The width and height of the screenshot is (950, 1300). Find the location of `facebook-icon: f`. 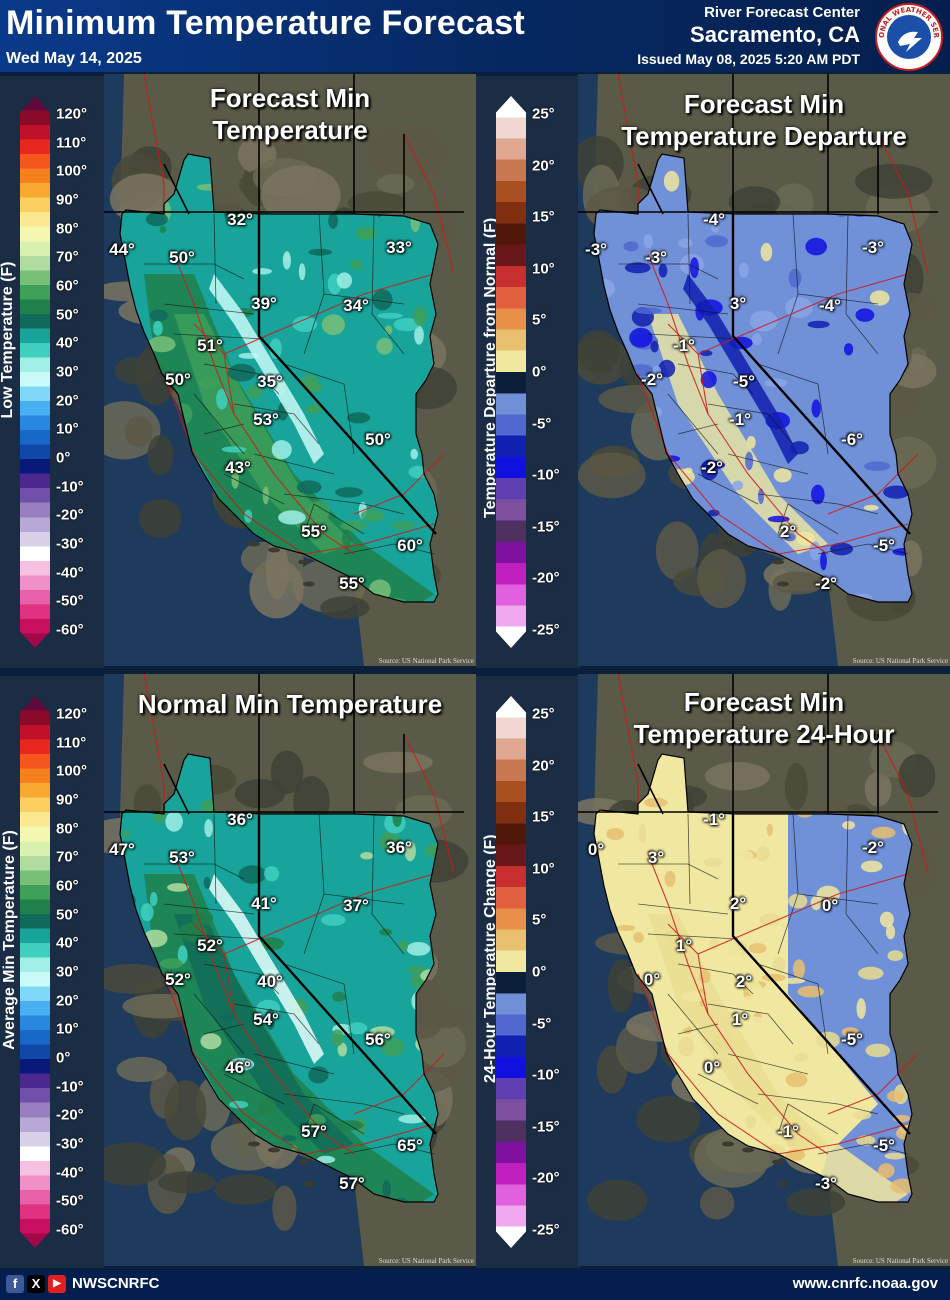

facebook-icon: f is located at coordinates (15, 1284).